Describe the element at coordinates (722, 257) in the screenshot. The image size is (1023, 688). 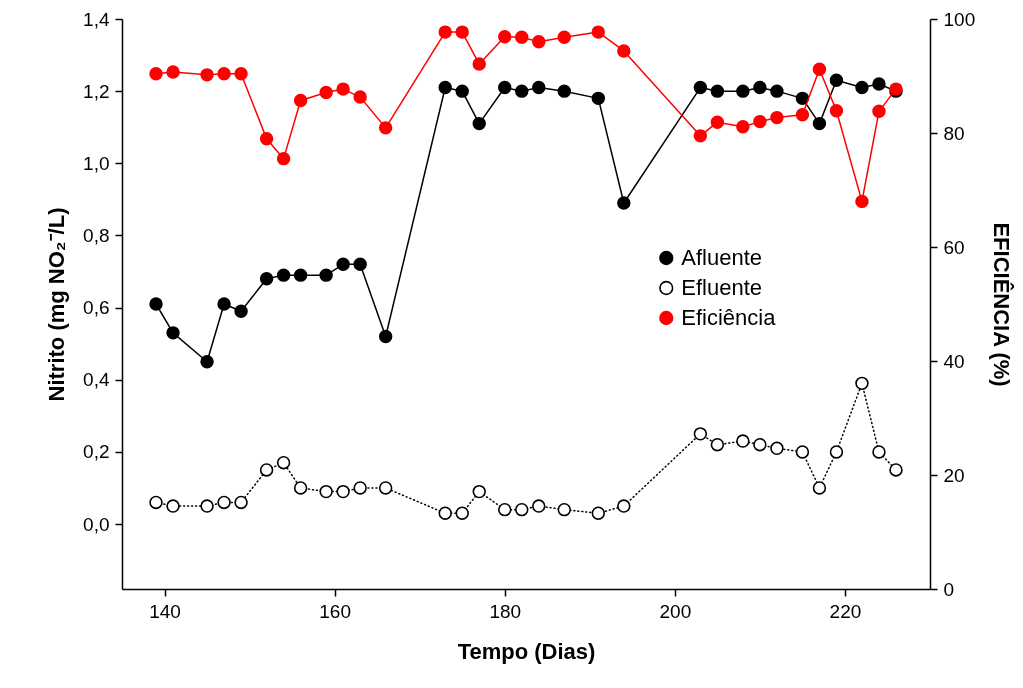
I see `legend-label: Afluente` at that location.